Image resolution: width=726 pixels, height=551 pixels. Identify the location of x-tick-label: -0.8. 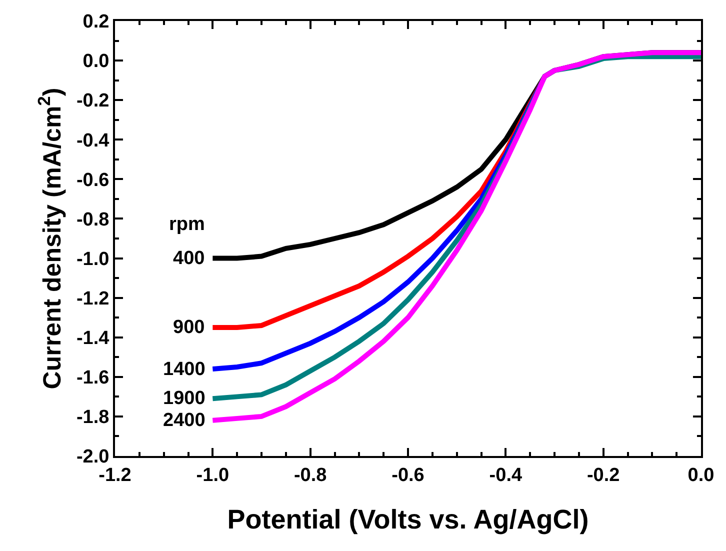
(310, 475).